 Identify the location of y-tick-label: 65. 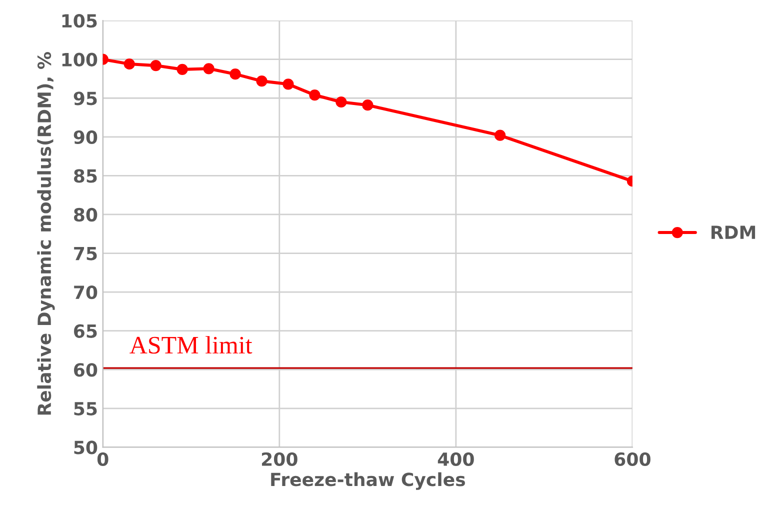
(85, 331).